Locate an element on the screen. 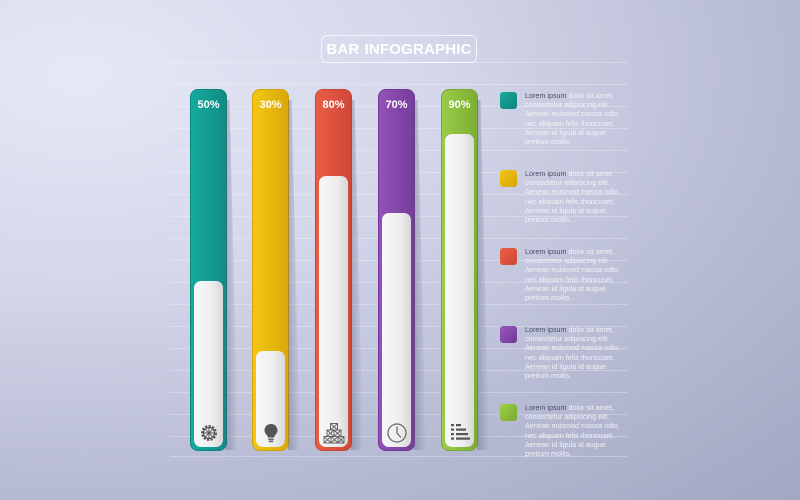 This screenshot has height=500, width=800. bar-purple: 70% is located at coordinates (402, 270).